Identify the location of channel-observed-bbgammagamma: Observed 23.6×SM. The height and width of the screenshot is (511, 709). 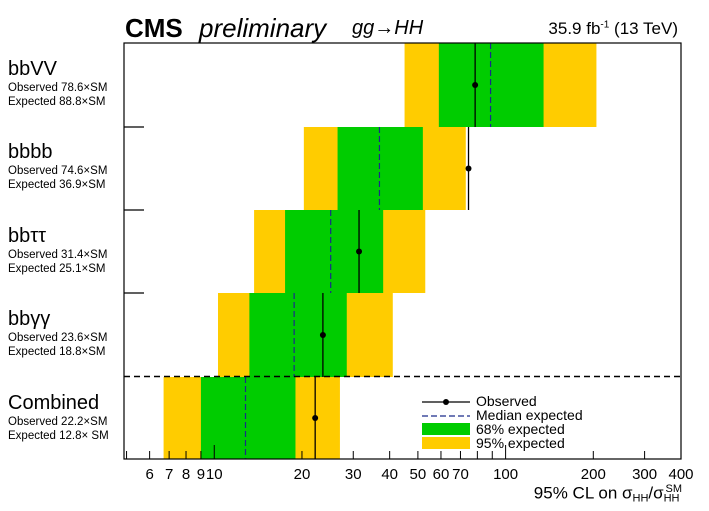
(58, 338).